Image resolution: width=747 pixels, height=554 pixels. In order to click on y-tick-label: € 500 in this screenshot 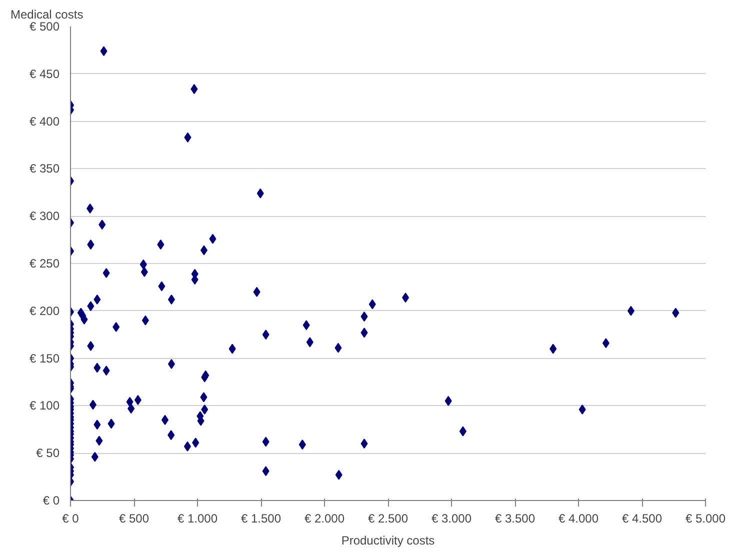, I will do `click(44, 27)`.